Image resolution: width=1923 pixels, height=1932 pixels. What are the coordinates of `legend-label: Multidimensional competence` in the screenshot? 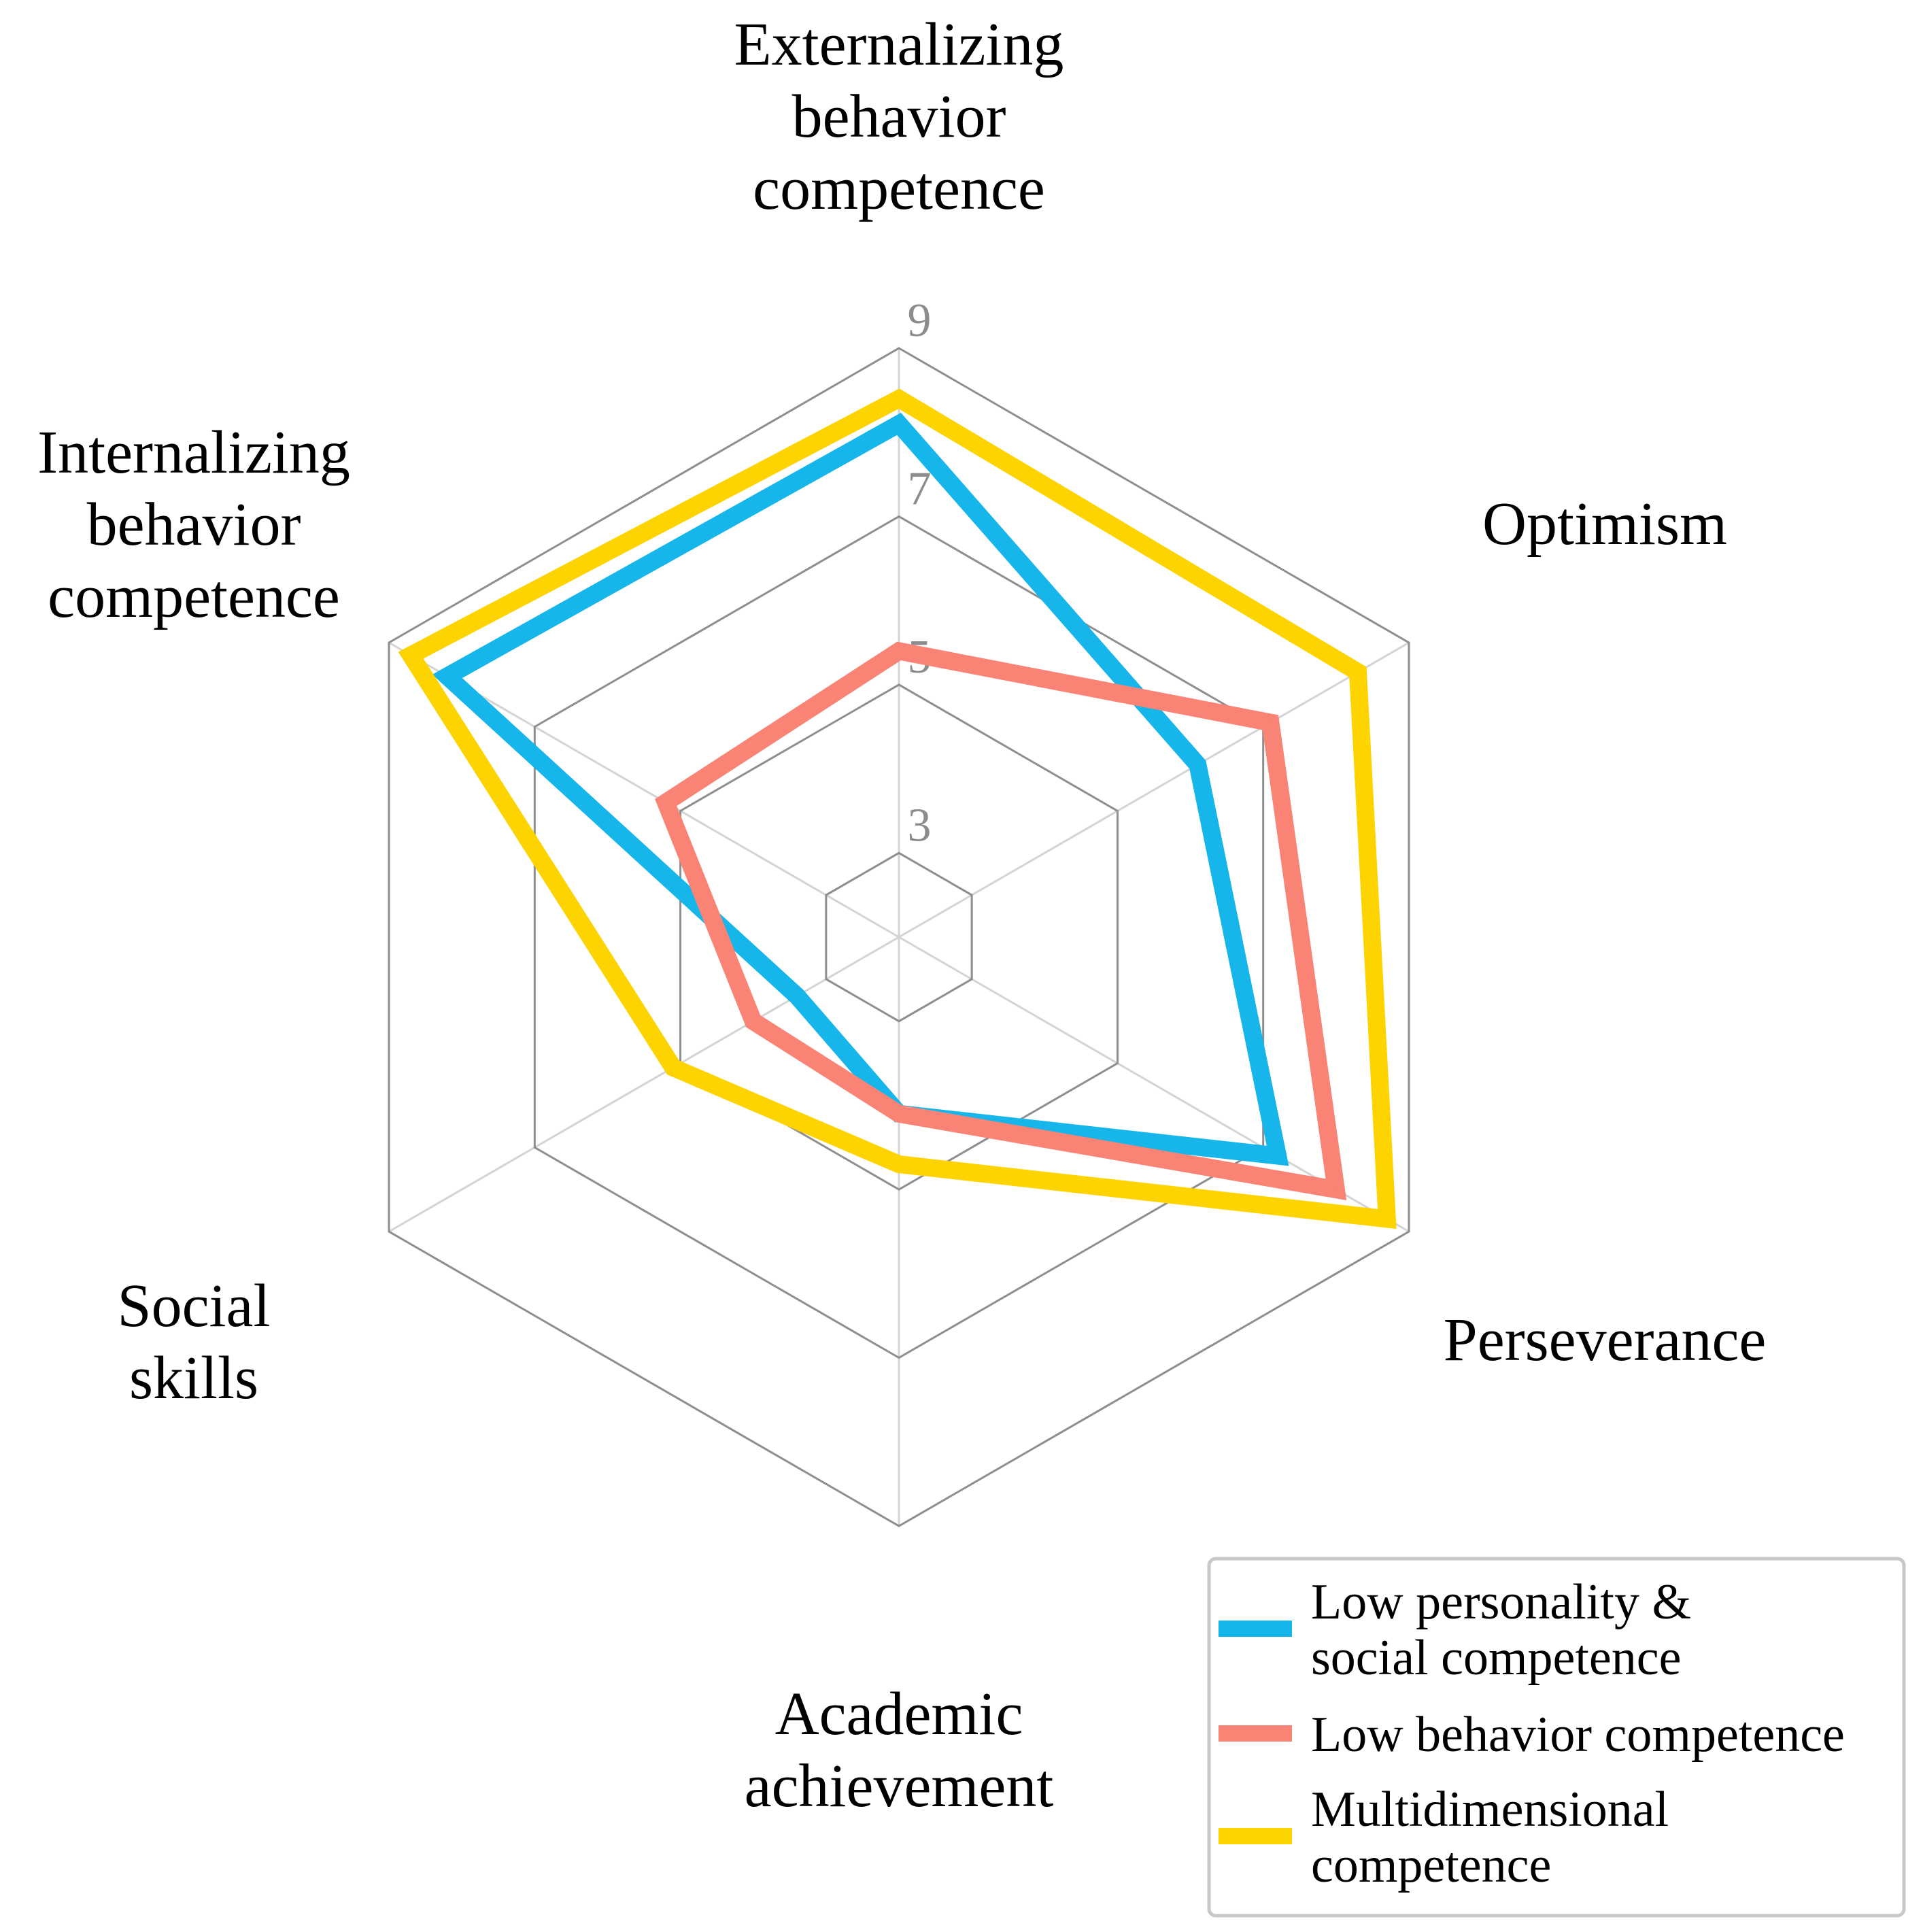 It's located at (1490, 1837).